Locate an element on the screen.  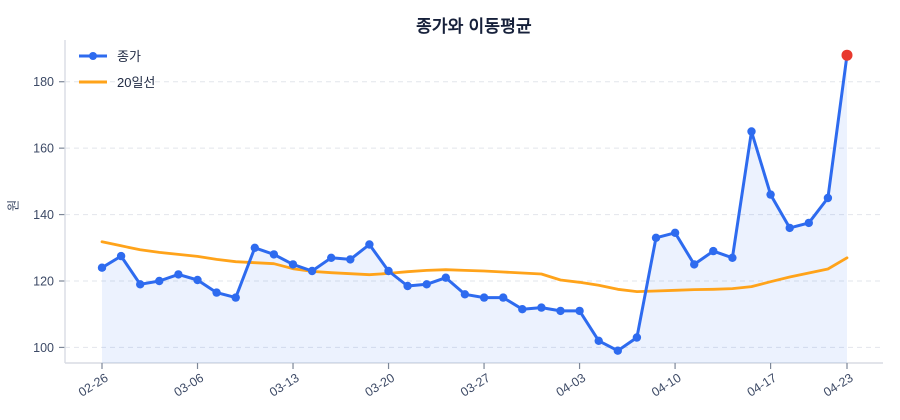
legend: 종가 20일선 is located at coordinates (116, 68).